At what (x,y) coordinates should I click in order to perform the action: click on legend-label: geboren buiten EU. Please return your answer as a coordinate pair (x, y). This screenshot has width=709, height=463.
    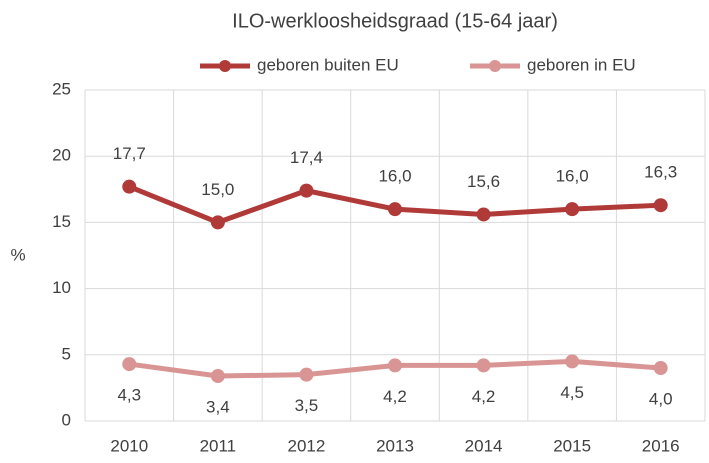
    Looking at the image, I should click on (328, 64).